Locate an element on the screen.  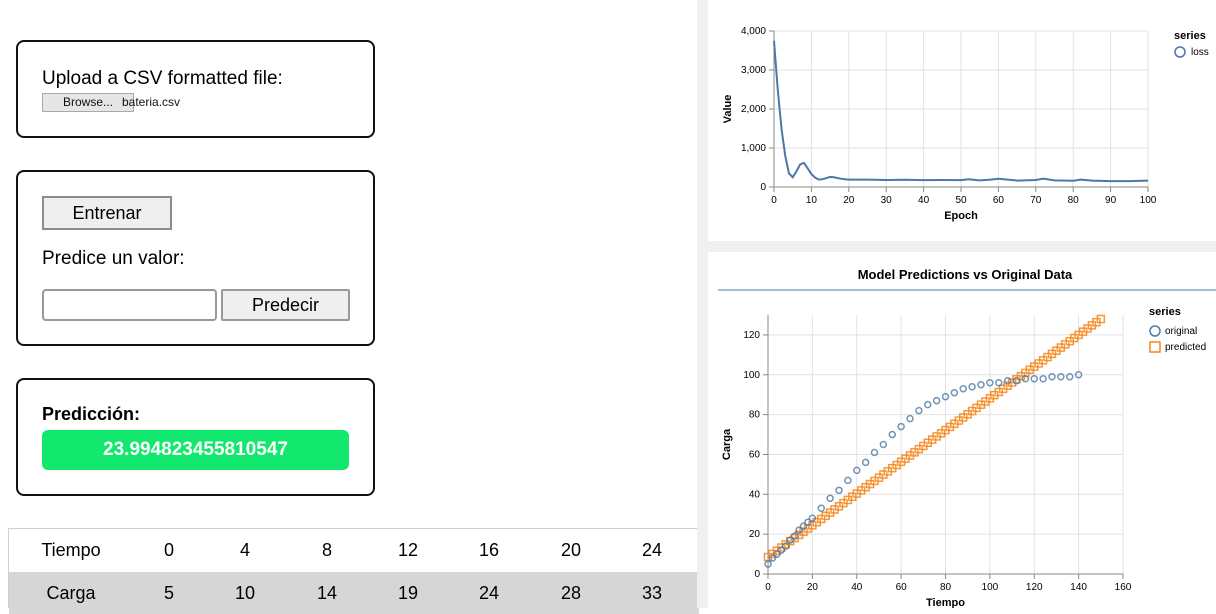
train-card: Entrenar Predice un valor: Predecir is located at coordinates (195, 258).